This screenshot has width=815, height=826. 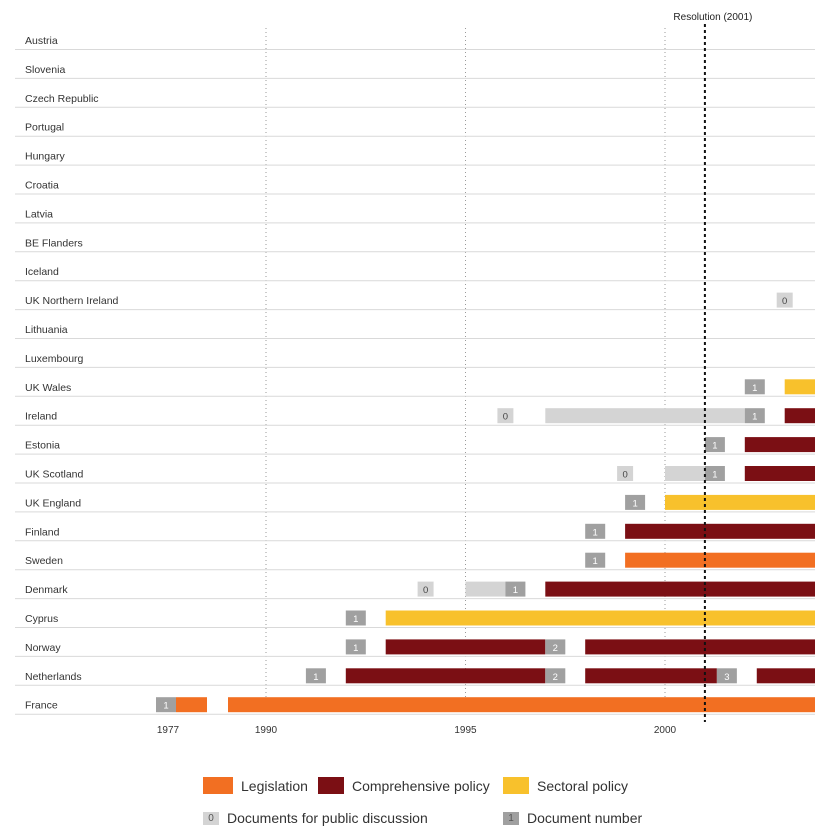 What do you see at coordinates (42, 446) in the screenshot?
I see `country-label: Estonia` at bounding box center [42, 446].